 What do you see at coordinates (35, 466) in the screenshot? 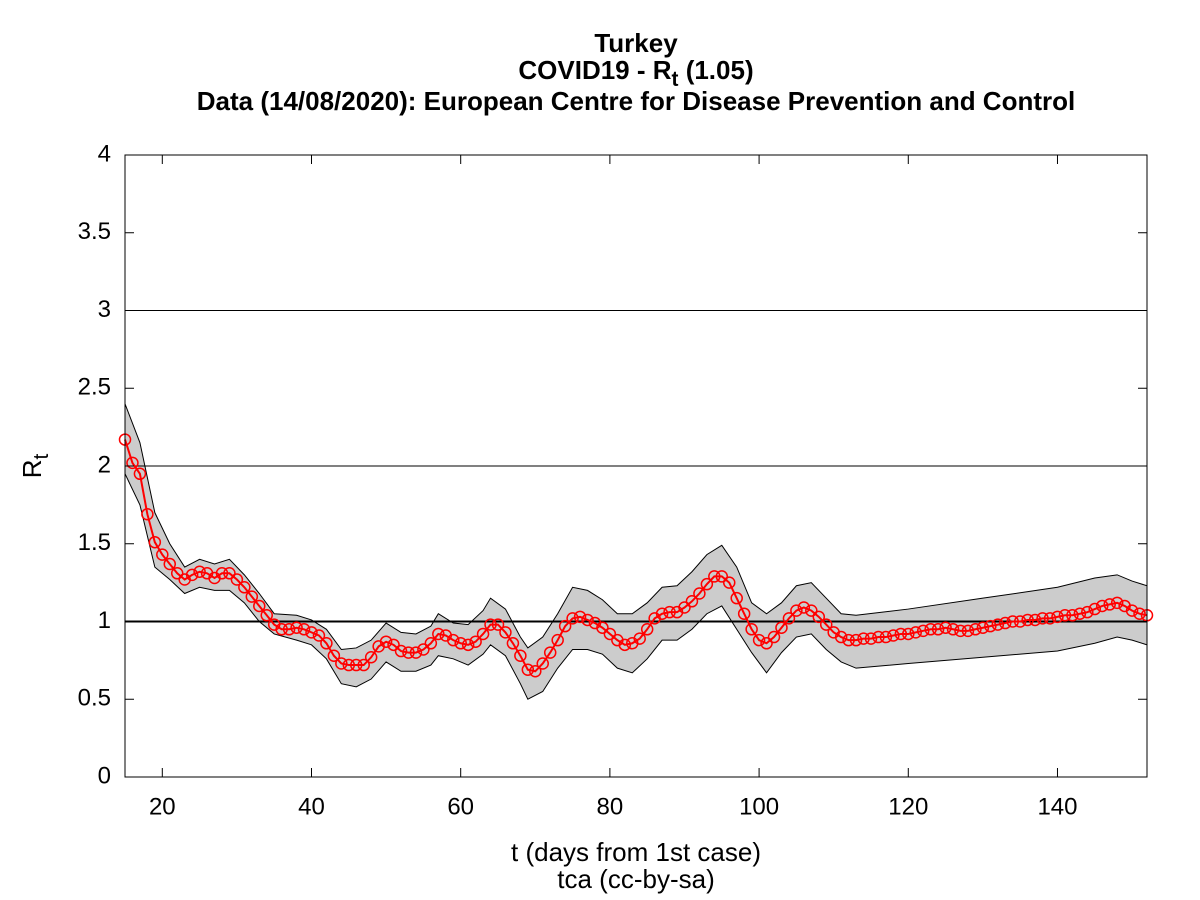
I see `y-axis-label: Rt` at bounding box center [35, 466].